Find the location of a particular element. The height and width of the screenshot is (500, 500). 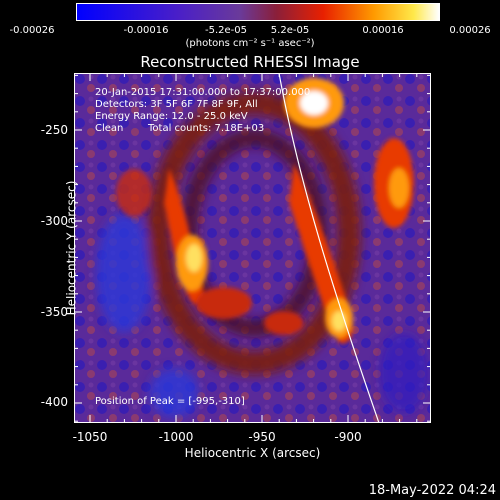

colorbar-tick-5: 0.00016 is located at coordinates (383, 30).